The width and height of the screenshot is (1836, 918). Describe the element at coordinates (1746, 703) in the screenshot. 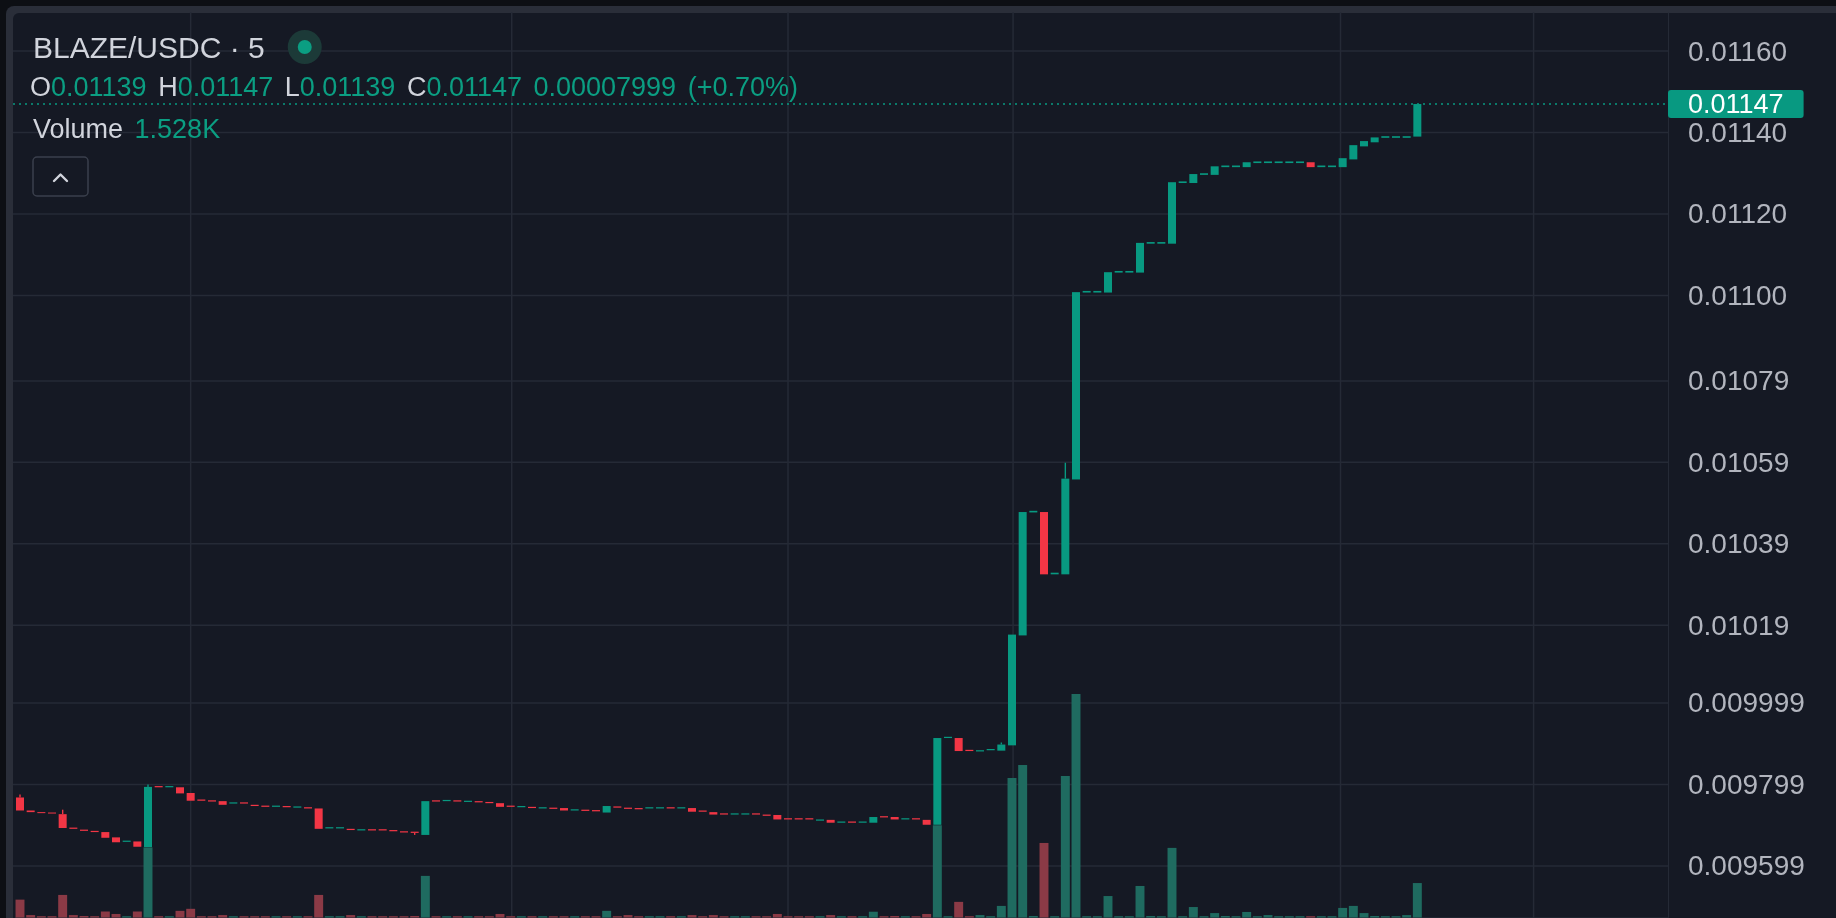

I see `y-tick-label: 0.009999` at that location.